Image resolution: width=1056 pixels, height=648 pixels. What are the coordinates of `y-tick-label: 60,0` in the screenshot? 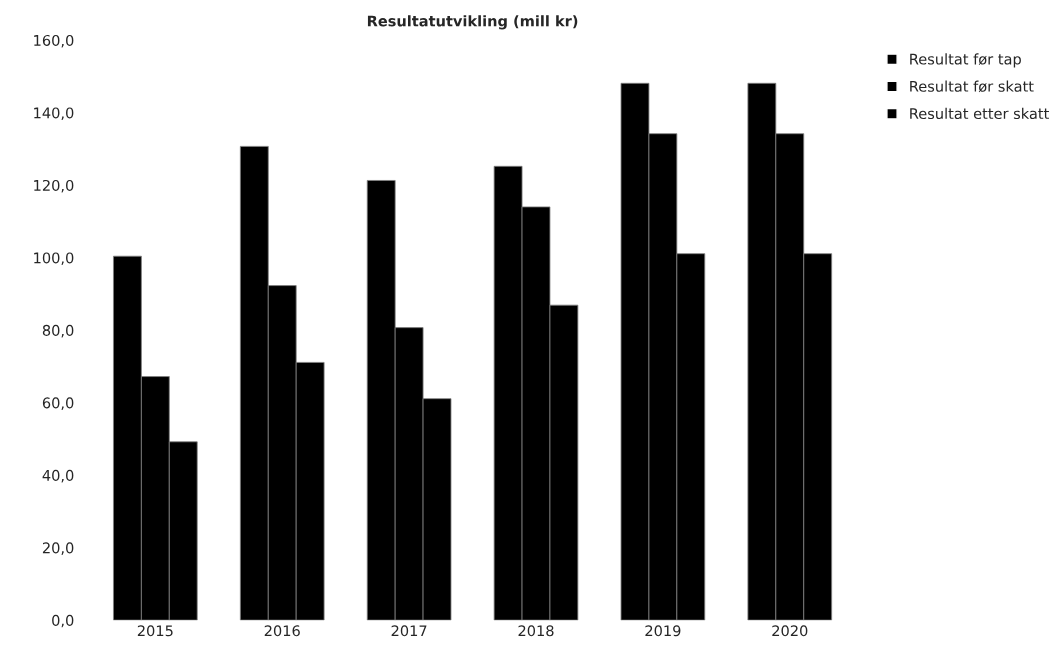 It's located at (58, 403).